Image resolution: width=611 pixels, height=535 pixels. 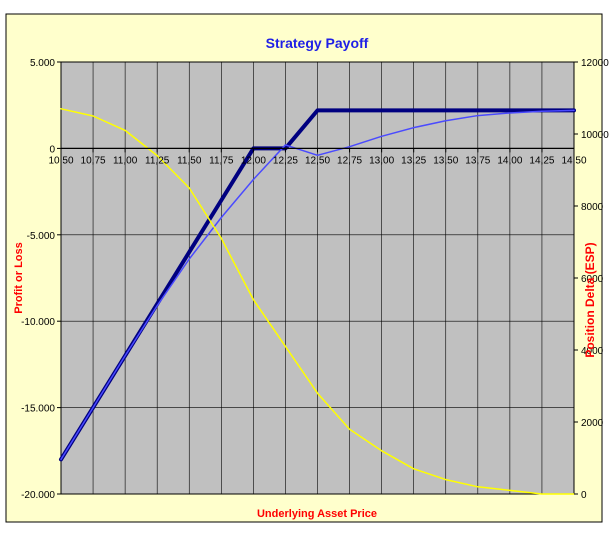 I want to click on y2-tick-label: 12000, so click(x=595, y=63).